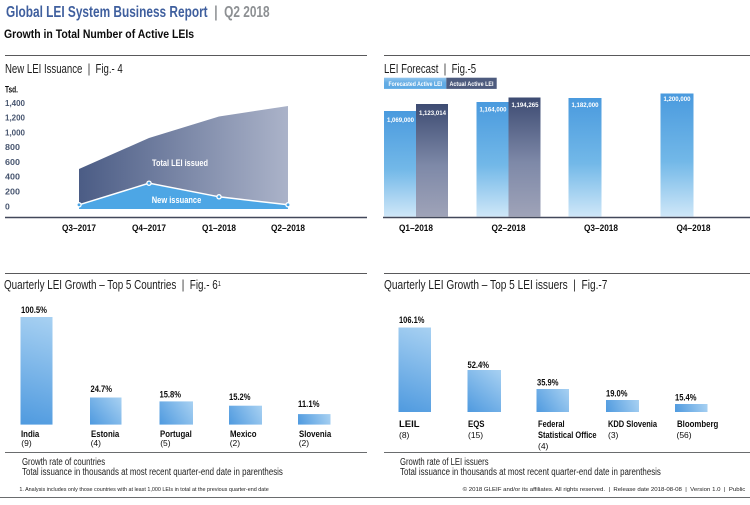 The height and width of the screenshot is (505, 750). What do you see at coordinates (15, 118) in the screenshot?
I see `svg-text: 1,200` at bounding box center [15, 118].